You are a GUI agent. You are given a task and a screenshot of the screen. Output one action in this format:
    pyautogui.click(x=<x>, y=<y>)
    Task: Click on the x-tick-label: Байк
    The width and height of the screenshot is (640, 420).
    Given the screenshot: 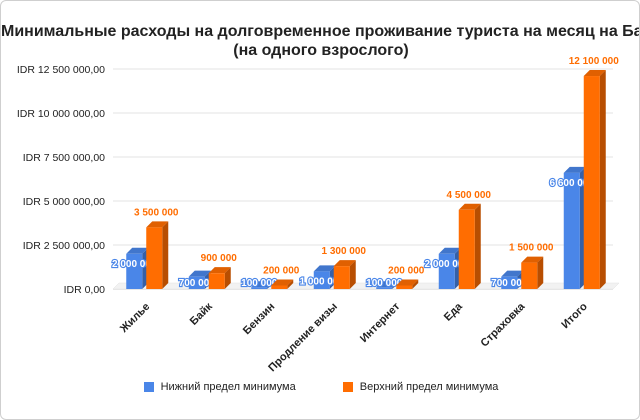 What is the action you would take?
    pyautogui.click(x=201, y=313)
    